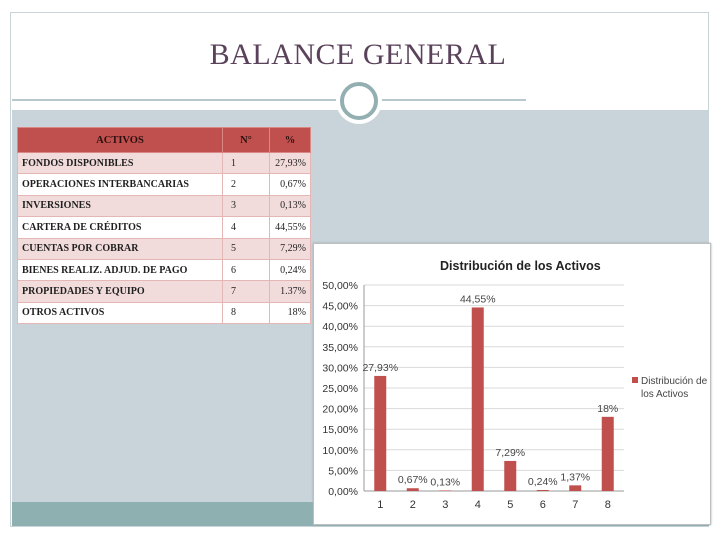  Describe the element at coordinates (664, 394) in the screenshot. I see `legend-label: los Activos` at that location.